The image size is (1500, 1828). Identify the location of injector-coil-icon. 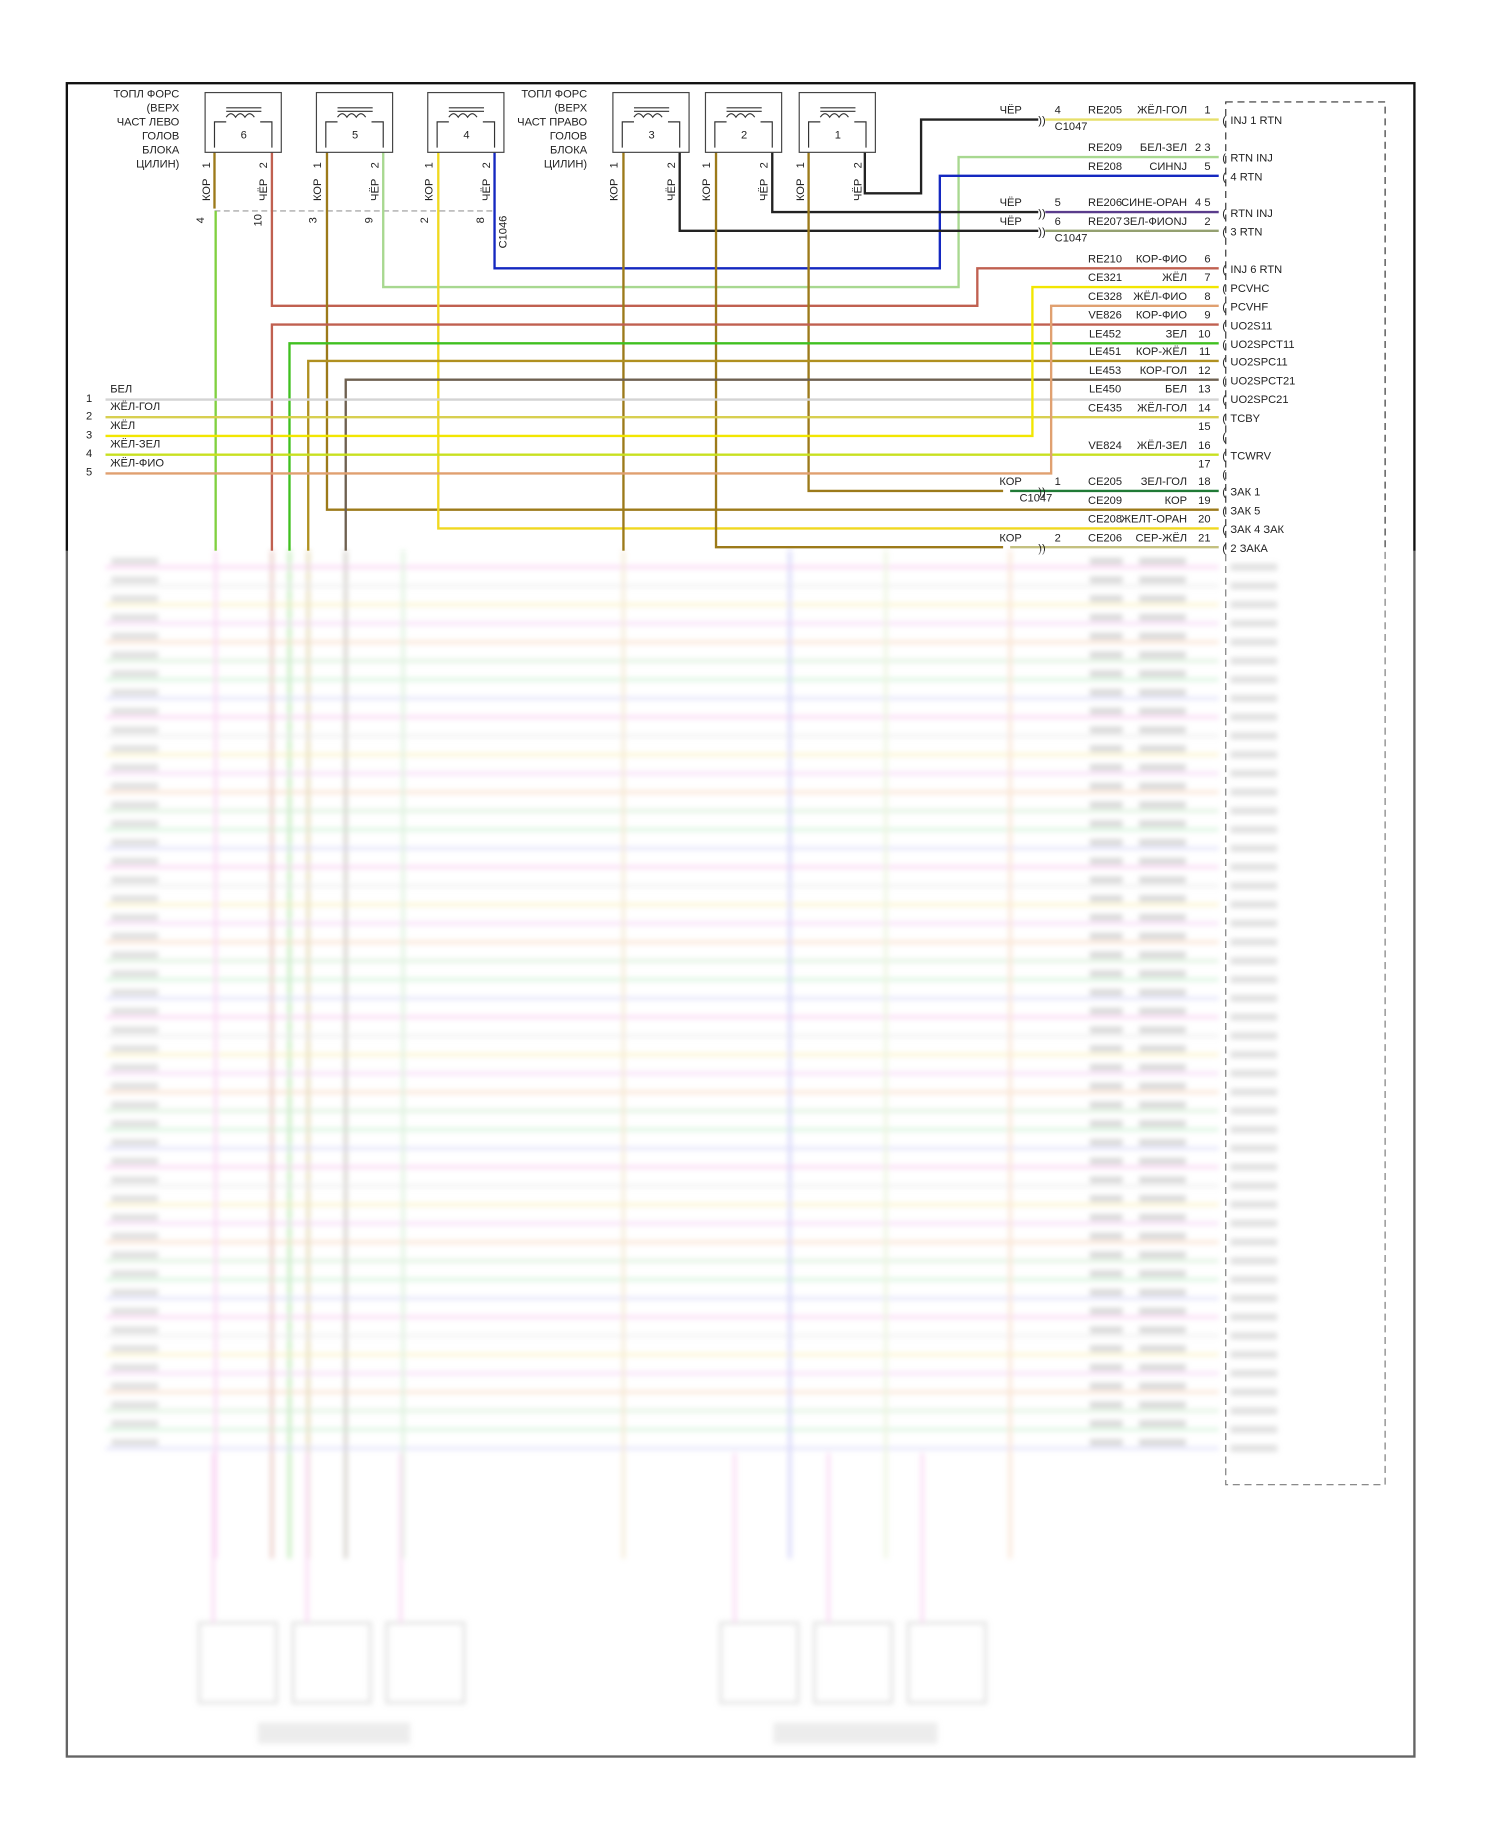
(466, 127).